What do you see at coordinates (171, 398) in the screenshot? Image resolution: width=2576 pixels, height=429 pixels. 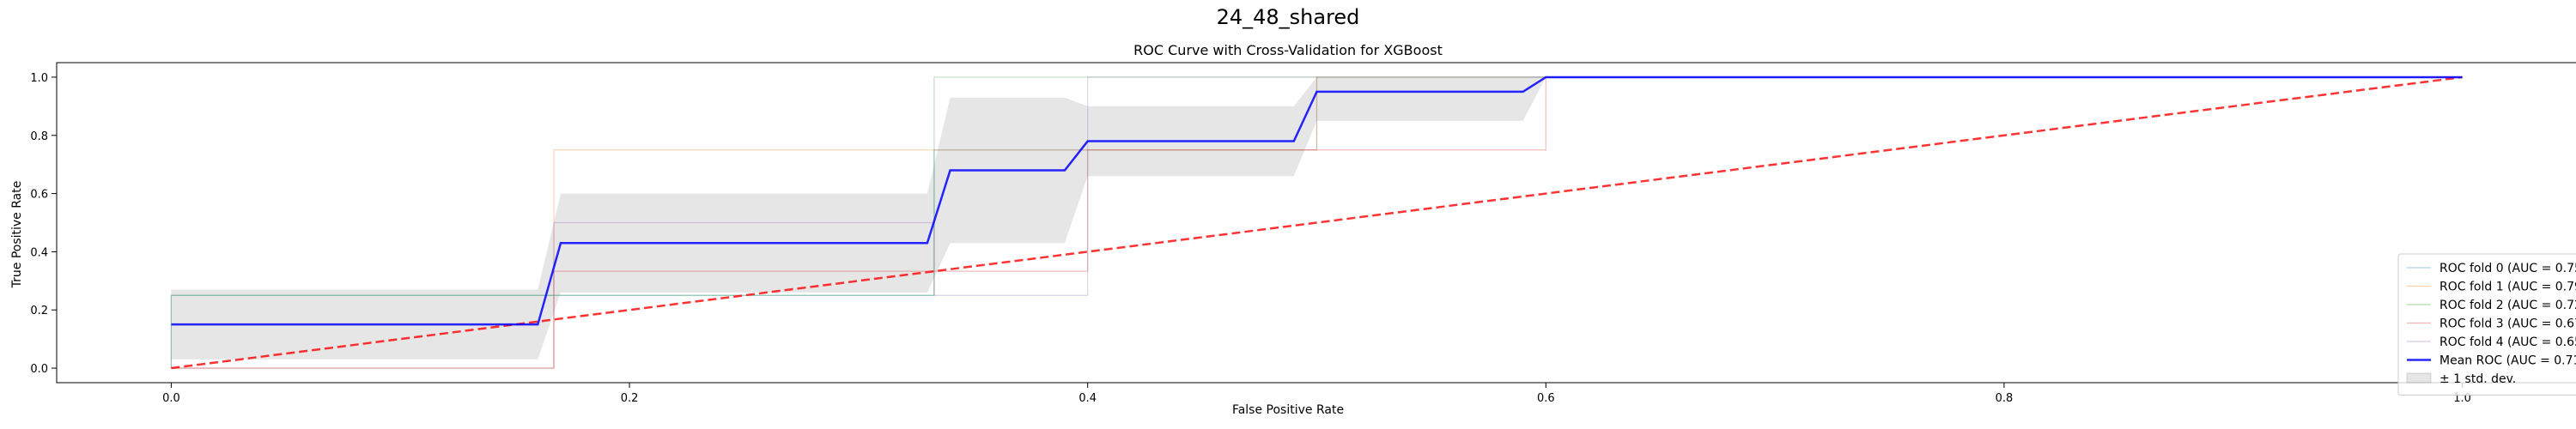 I see `x-tick-label: 0.0` at bounding box center [171, 398].